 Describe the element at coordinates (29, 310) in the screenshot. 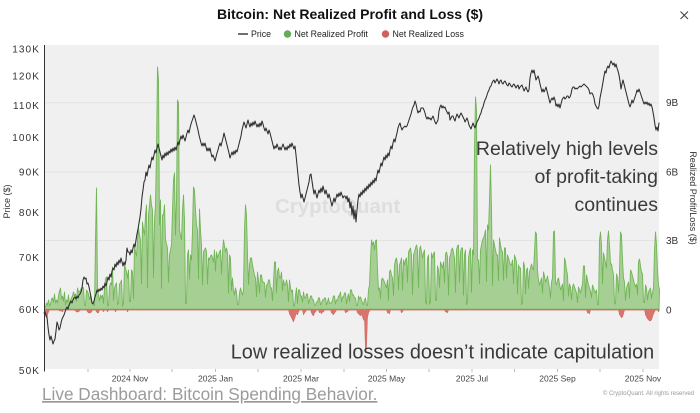

I see `svg-text: 60K` at that location.